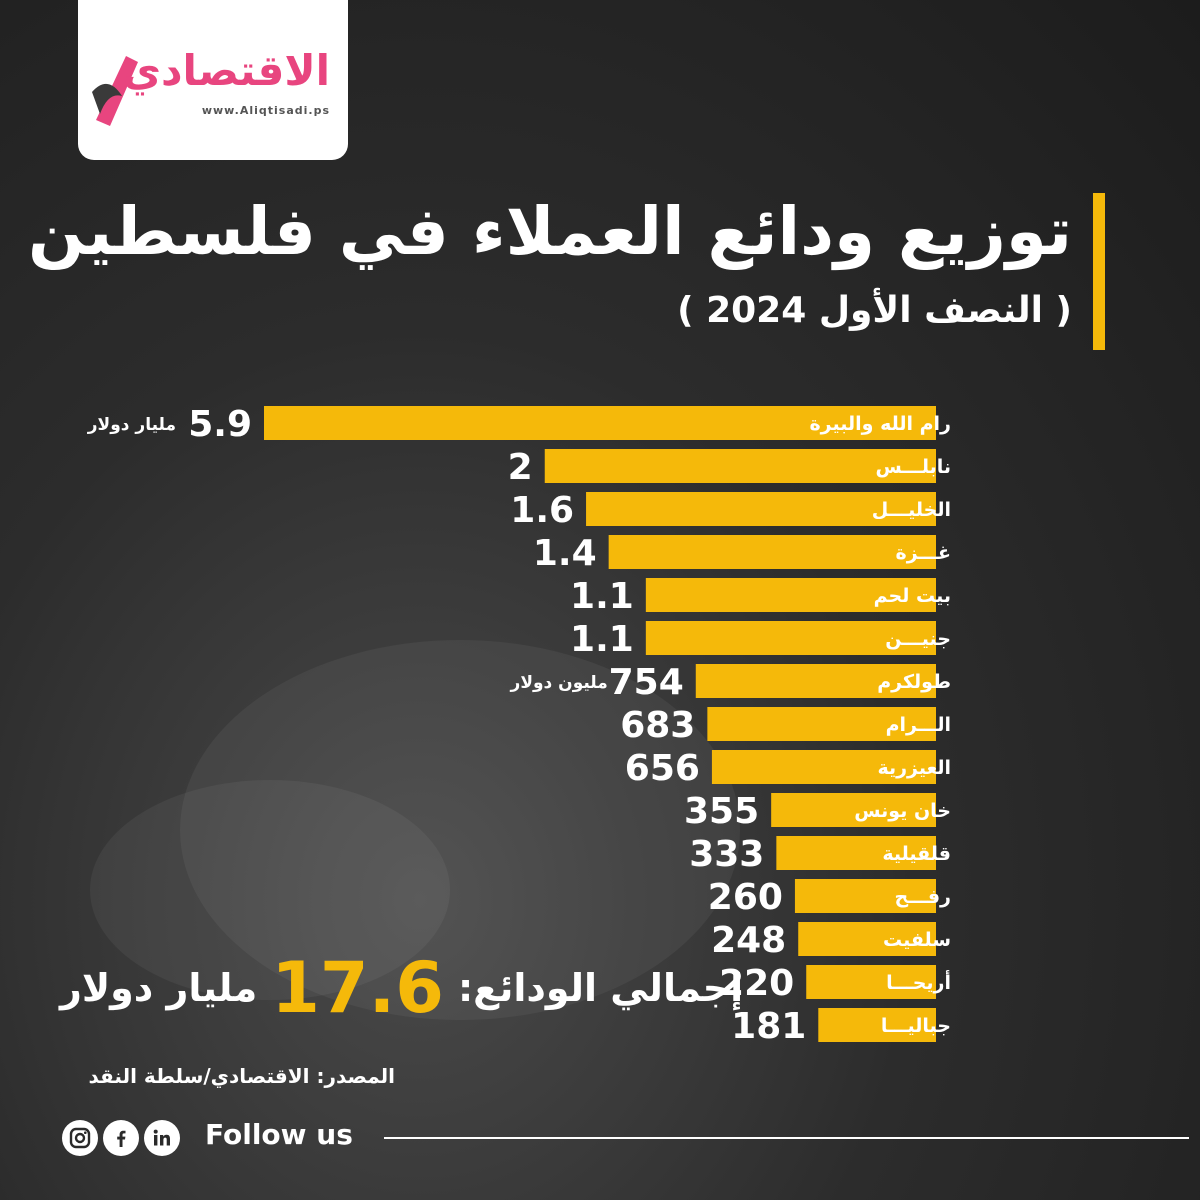 This screenshot has height=1200, width=1200. I want to click on logo-name: الاقتصادي, so click(226, 70).